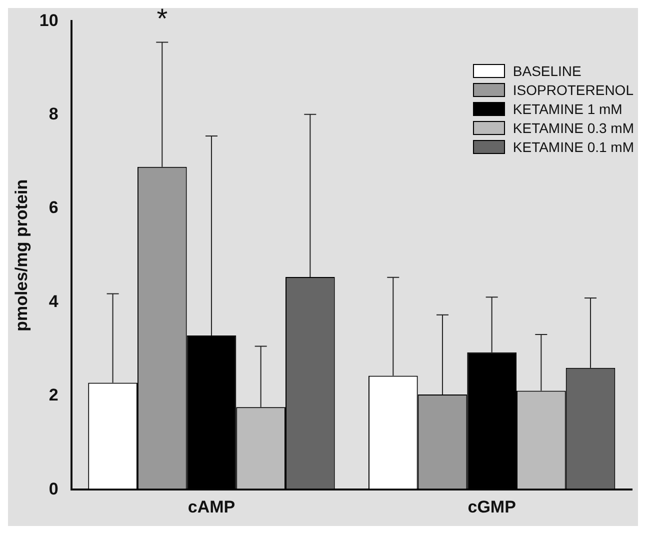 This screenshot has width=647, height=536. Describe the element at coordinates (547, 71) in the screenshot. I see `legend-label: BASELINE` at that location.